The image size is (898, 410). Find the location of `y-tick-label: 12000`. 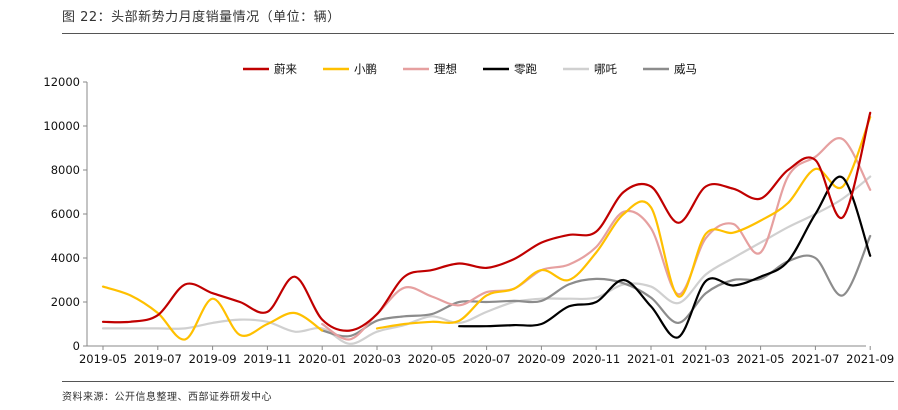

y-tick-label: 12000 is located at coordinates (61, 82).